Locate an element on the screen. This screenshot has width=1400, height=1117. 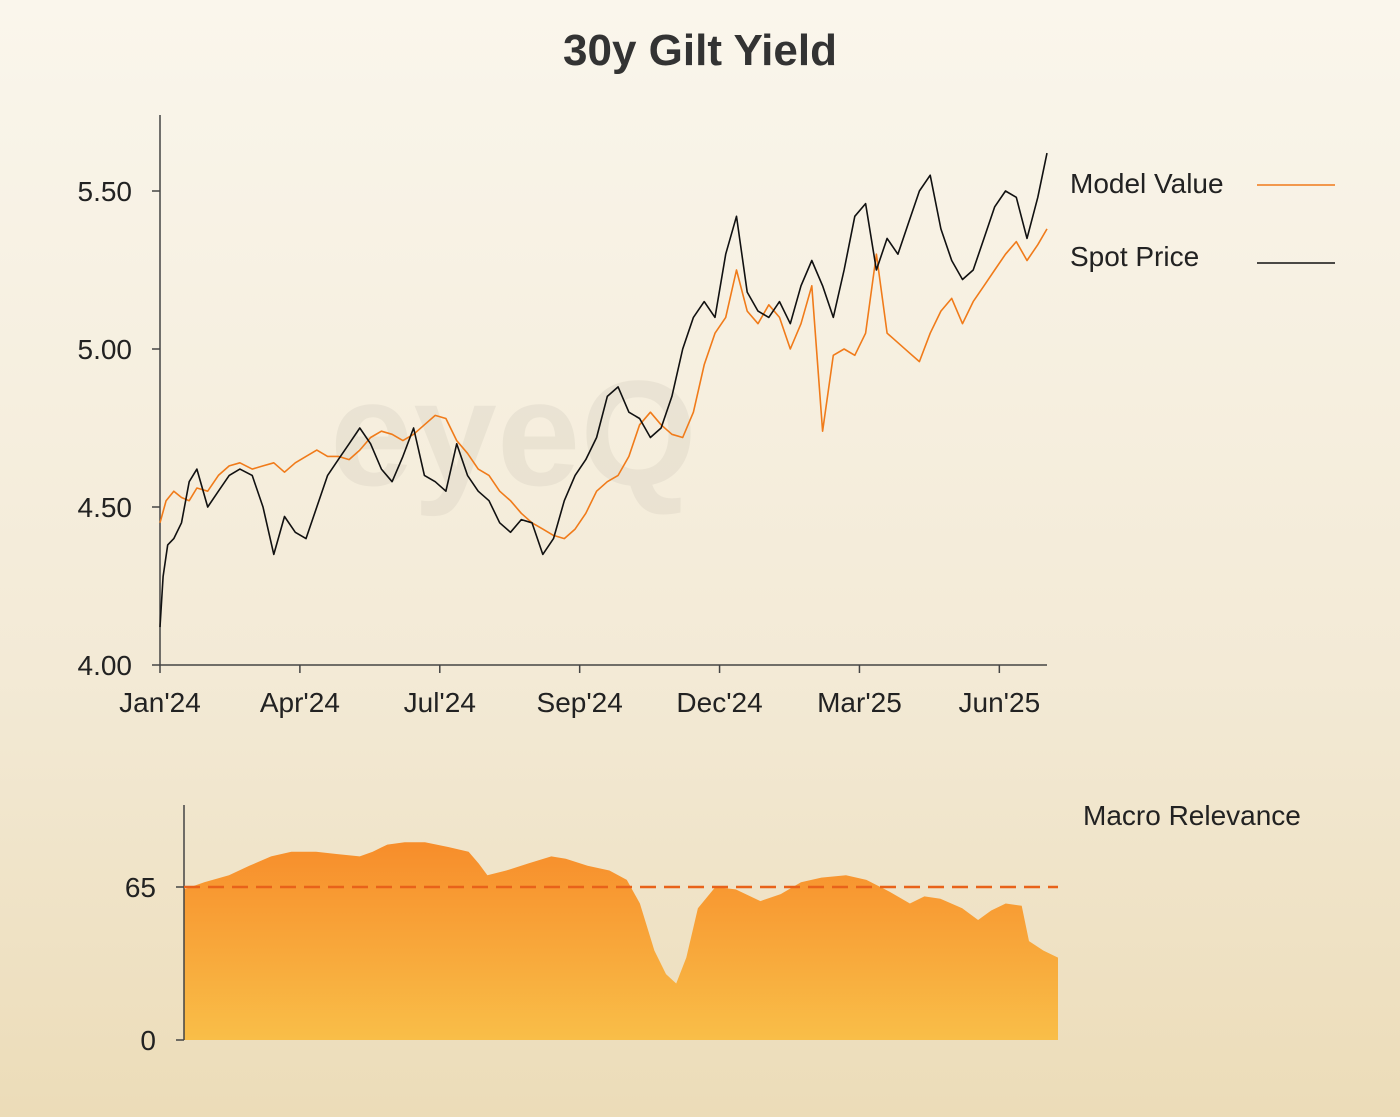
y-tick-label: 4.00 is located at coordinates (105, 665).